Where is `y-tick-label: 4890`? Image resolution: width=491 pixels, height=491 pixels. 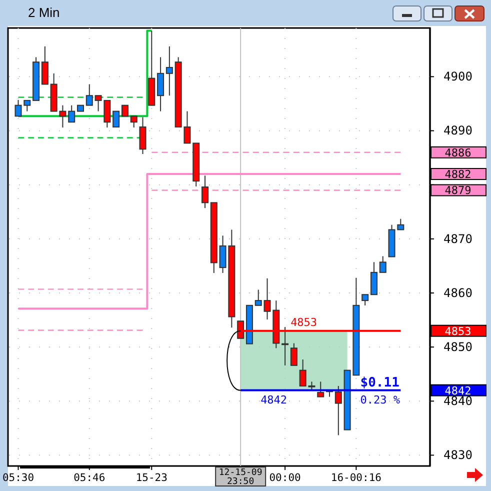
y-tick-label: 4890 is located at coordinates (458, 131).